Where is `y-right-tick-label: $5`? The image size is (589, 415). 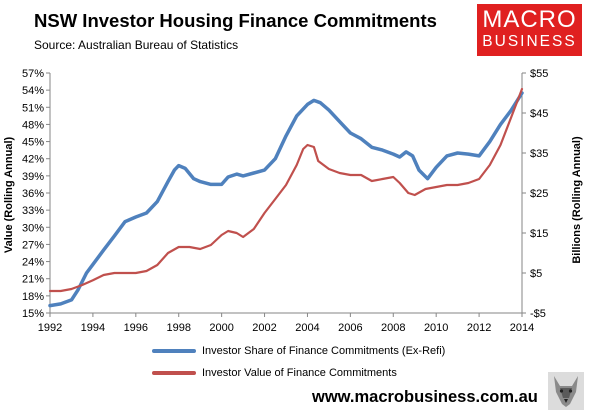 y-right-tick-label: $5 is located at coordinates (536, 274).